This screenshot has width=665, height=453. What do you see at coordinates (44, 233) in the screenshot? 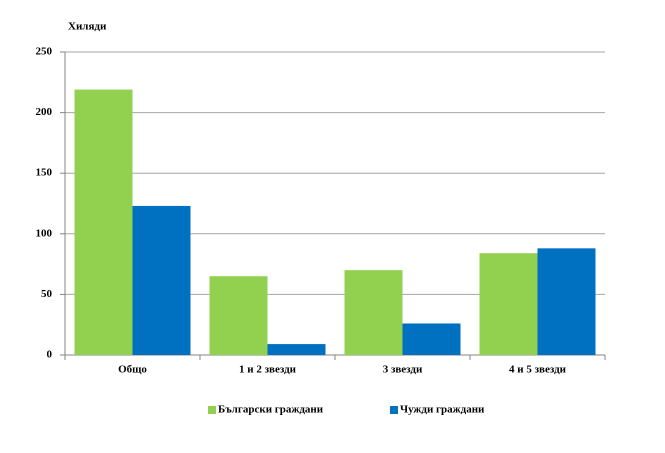
I see `y-tick-label: 100` at bounding box center [44, 233].